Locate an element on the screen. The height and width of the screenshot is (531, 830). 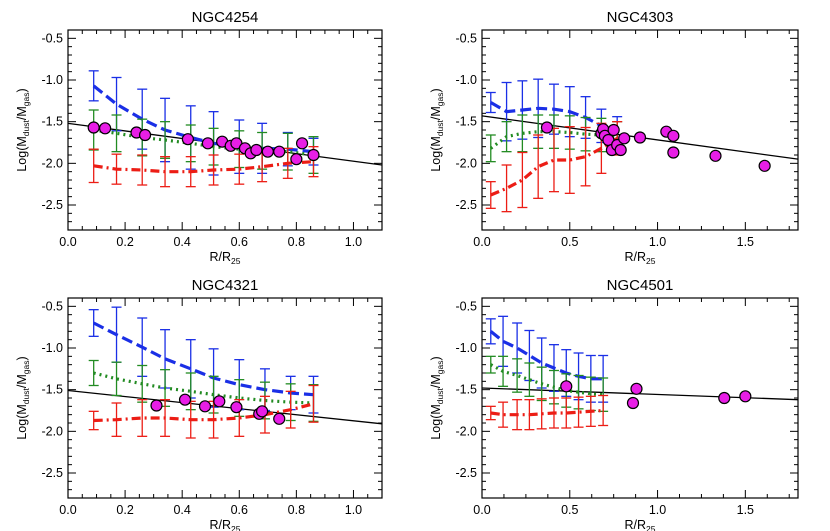
series-line-green is located at coordinates (547, 380).